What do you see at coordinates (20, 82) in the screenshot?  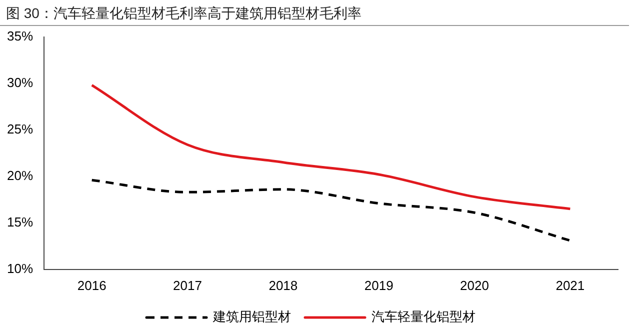 I see `y-tick-label: 30%` at bounding box center [20, 82].